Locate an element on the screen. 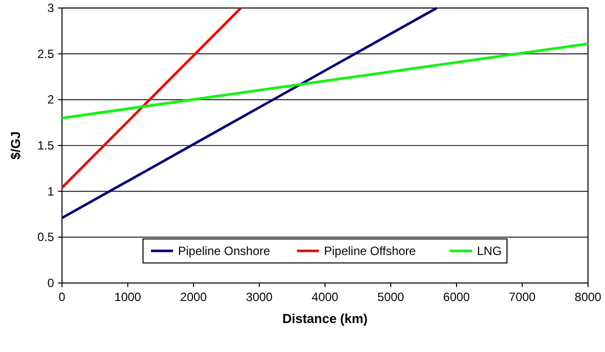 The image size is (605, 352). y-tick-label: 0.5 is located at coordinates (45, 237).